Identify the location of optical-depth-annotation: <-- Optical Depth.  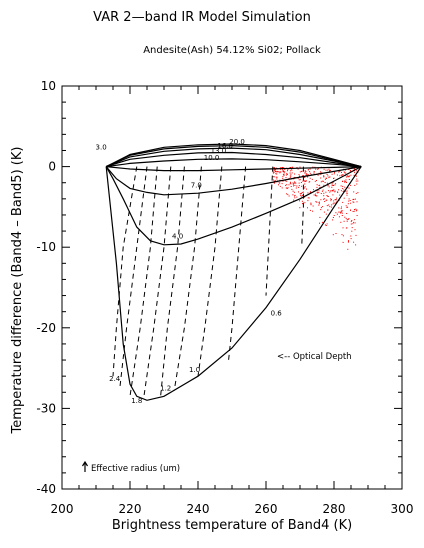
(314, 357).